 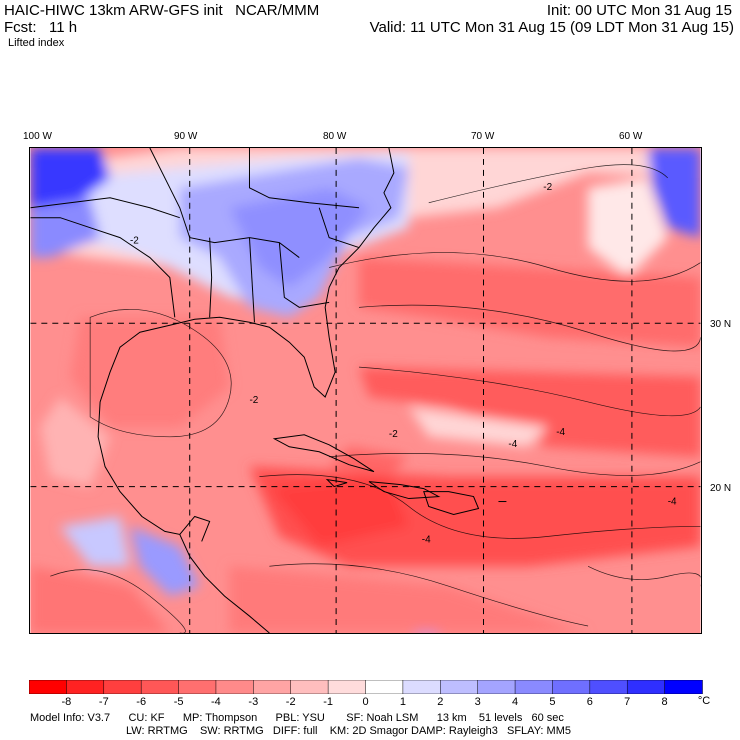 What do you see at coordinates (552, 702) in the screenshot?
I see `colorbar-tick-label: 5` at bounding box center [552, 702].